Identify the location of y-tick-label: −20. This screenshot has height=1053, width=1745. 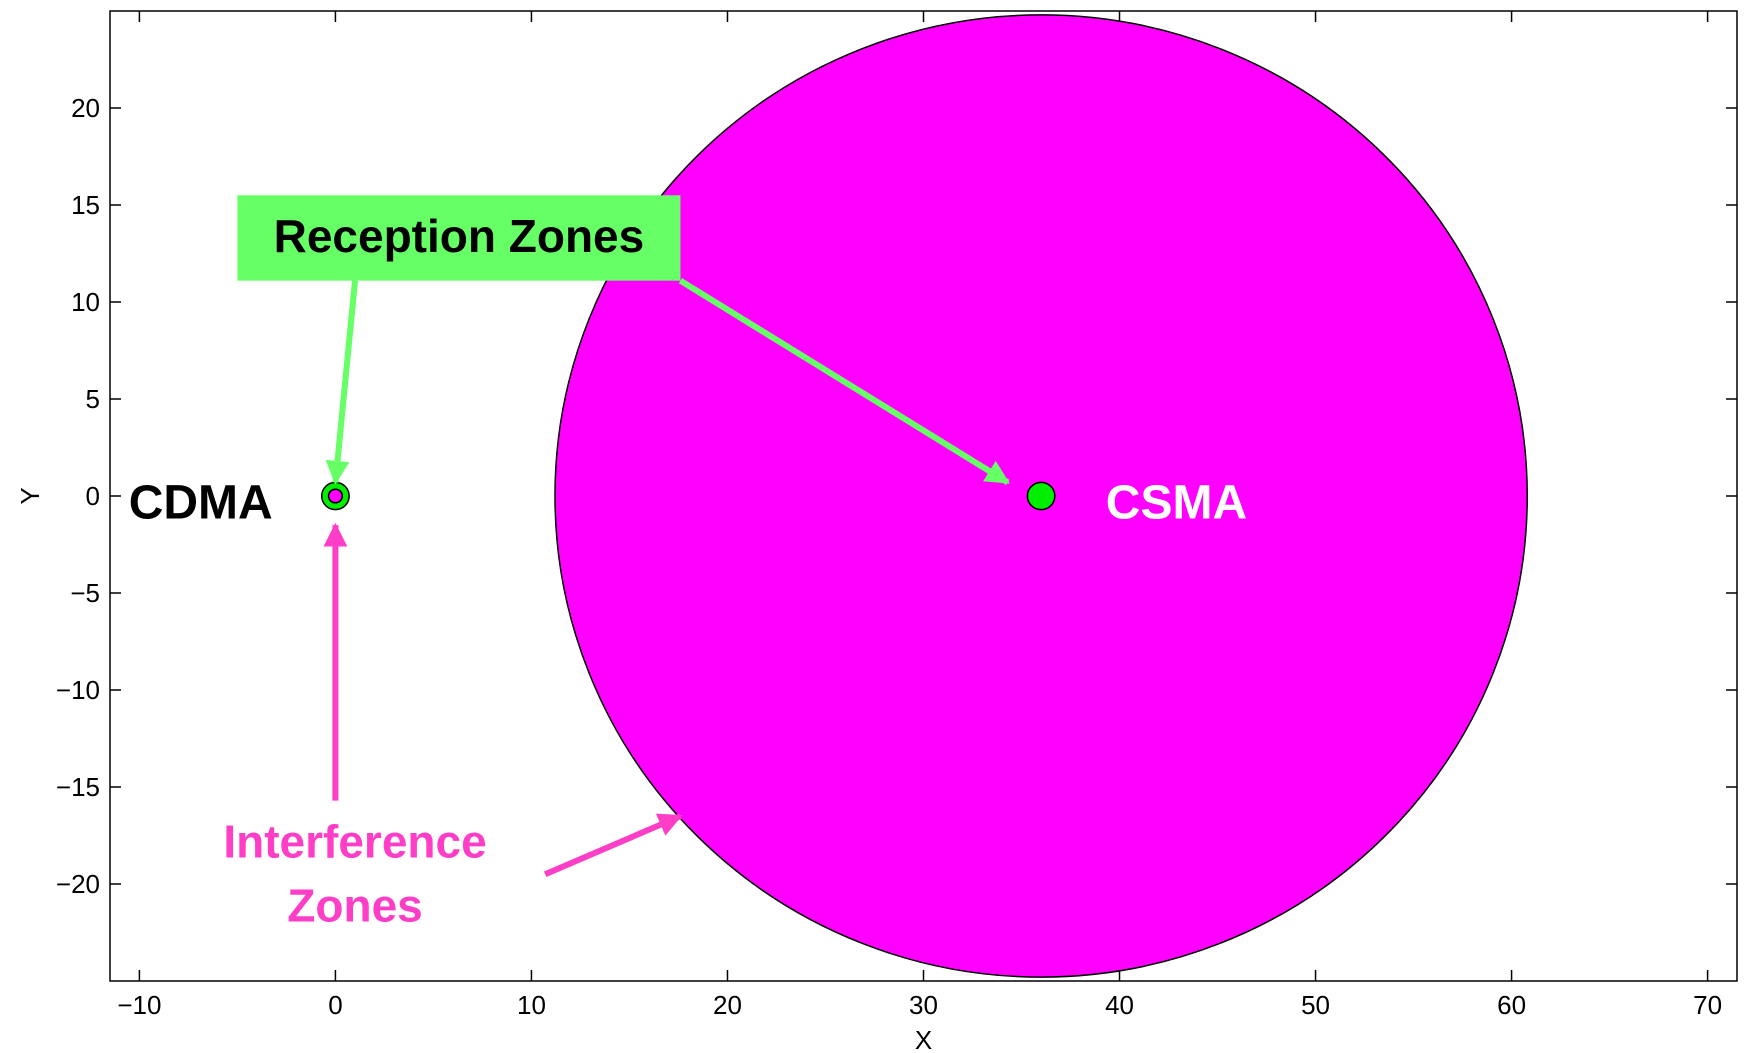
(78, 884).